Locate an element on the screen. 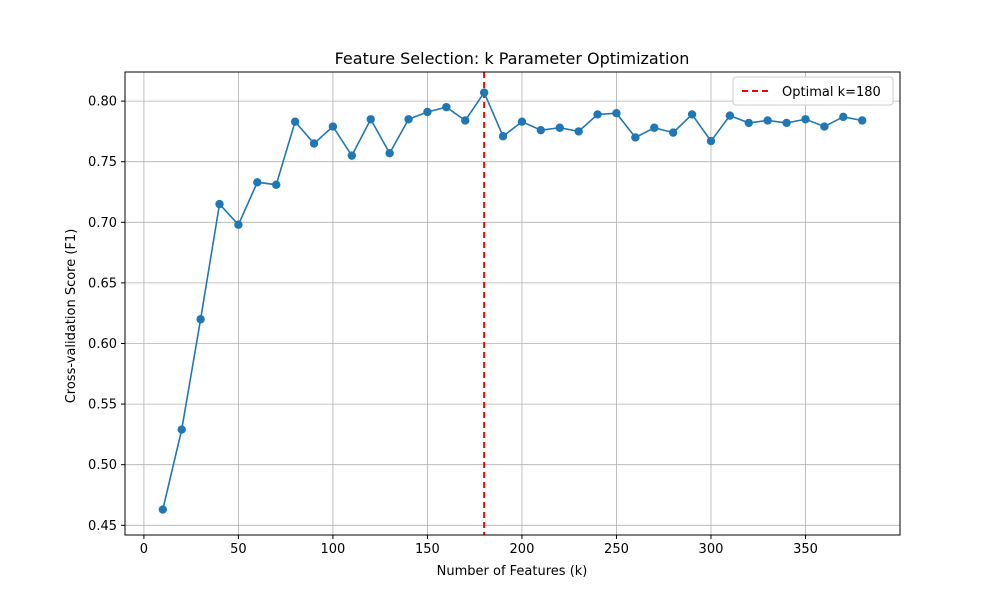 The height and width of the screenshot is (600, 1000). x-axis-label: Number of Features (k) is located at coordinates (512, 571).